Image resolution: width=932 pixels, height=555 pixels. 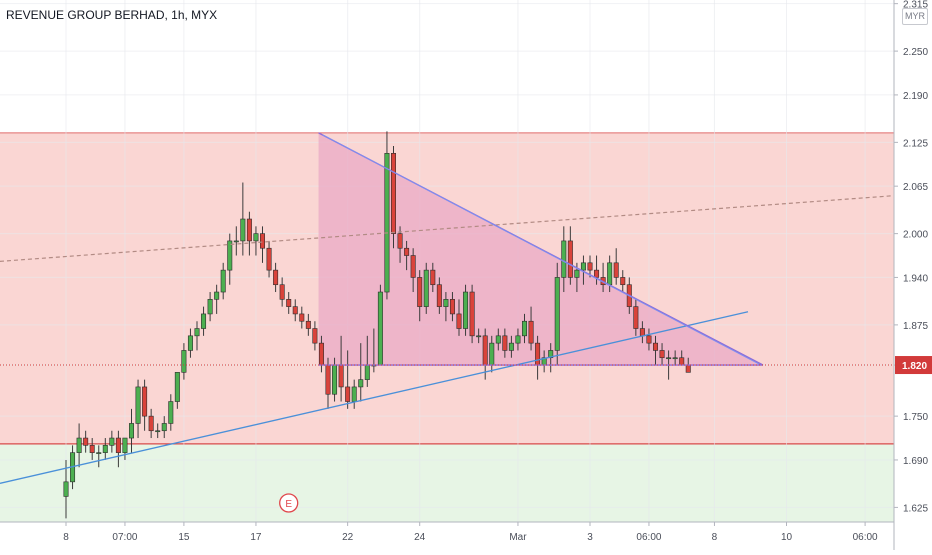 What do you see at coordinates (915, 16) in the screenshot?
I see `currency-badge: MYR` at bounding box center [915, 16].